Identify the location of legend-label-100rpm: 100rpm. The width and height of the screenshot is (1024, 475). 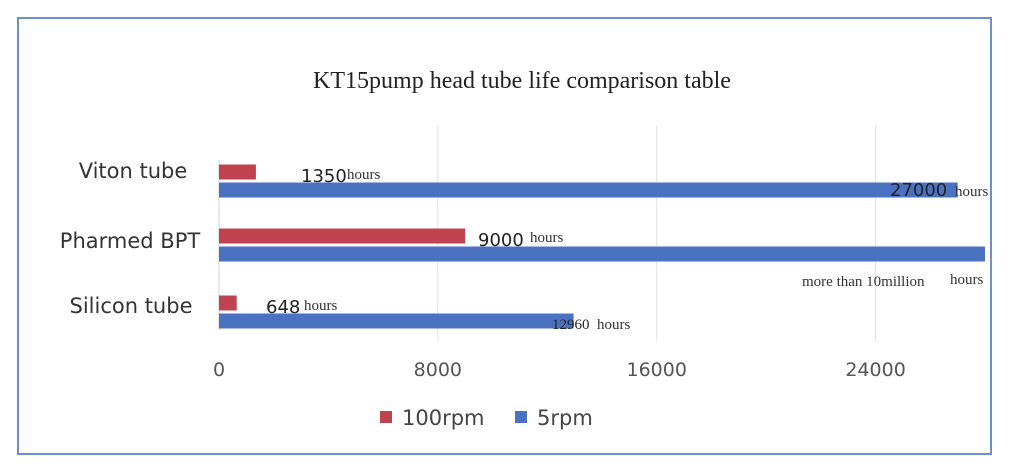
(443, 418).